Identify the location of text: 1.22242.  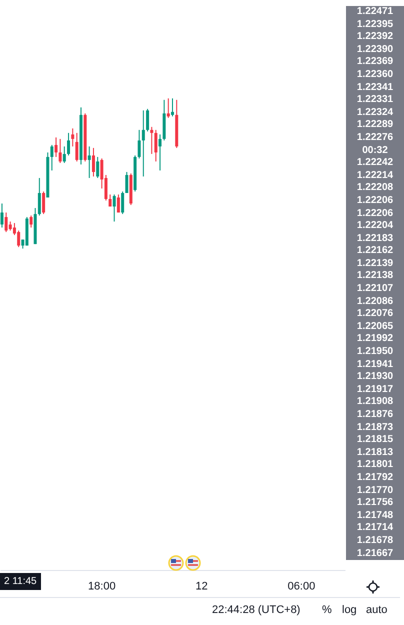
(375, 163).